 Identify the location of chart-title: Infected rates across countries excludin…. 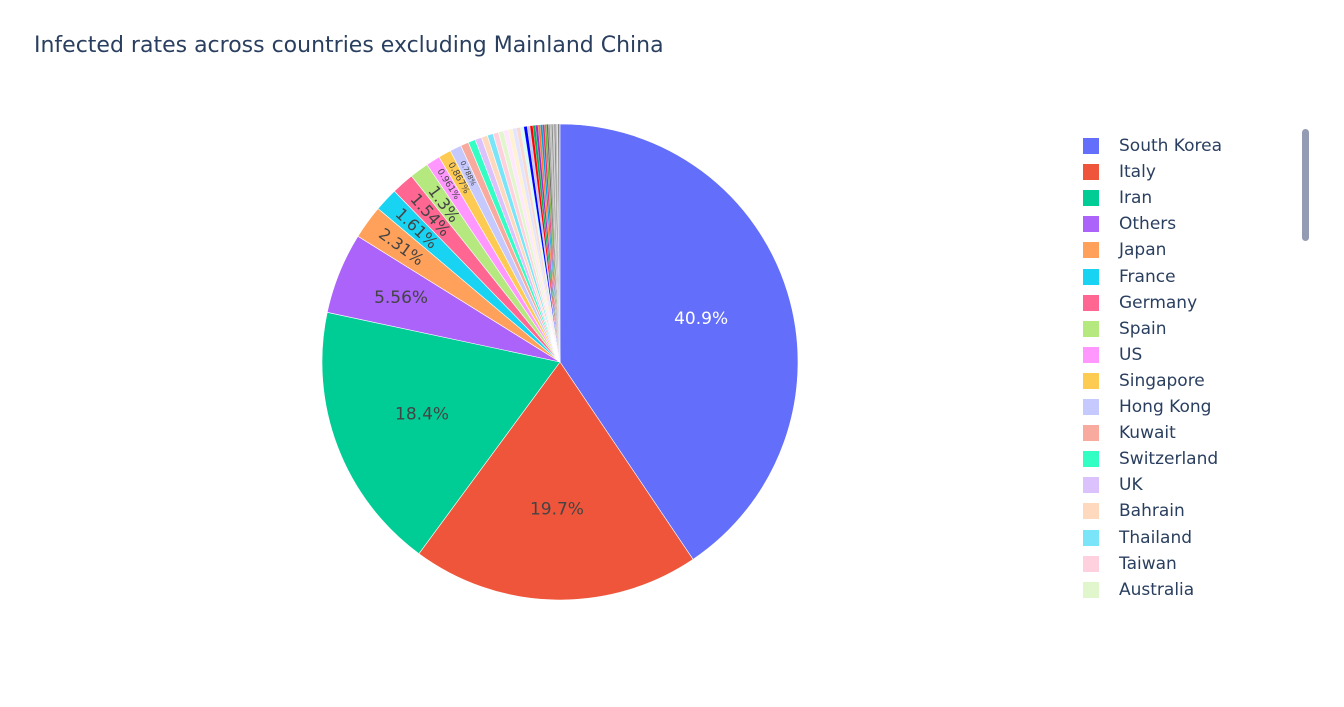
(349, 45).